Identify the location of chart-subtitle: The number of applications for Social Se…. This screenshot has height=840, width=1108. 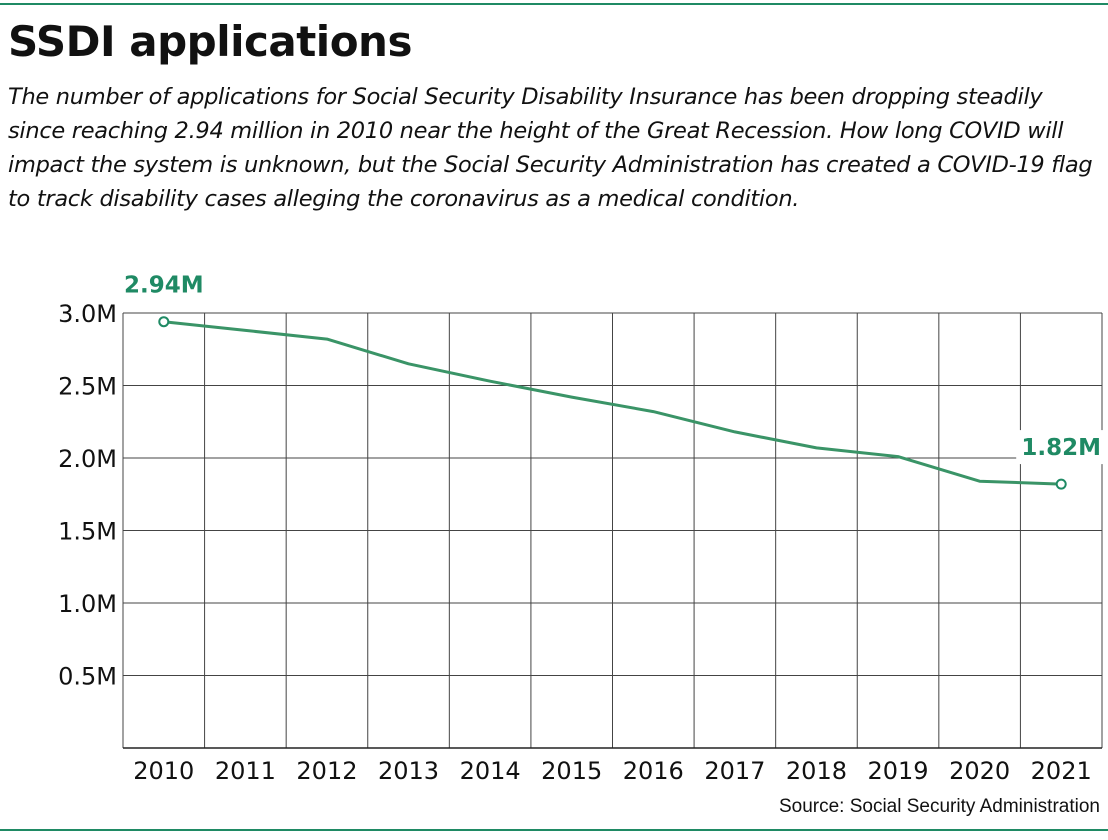
(550, 148).